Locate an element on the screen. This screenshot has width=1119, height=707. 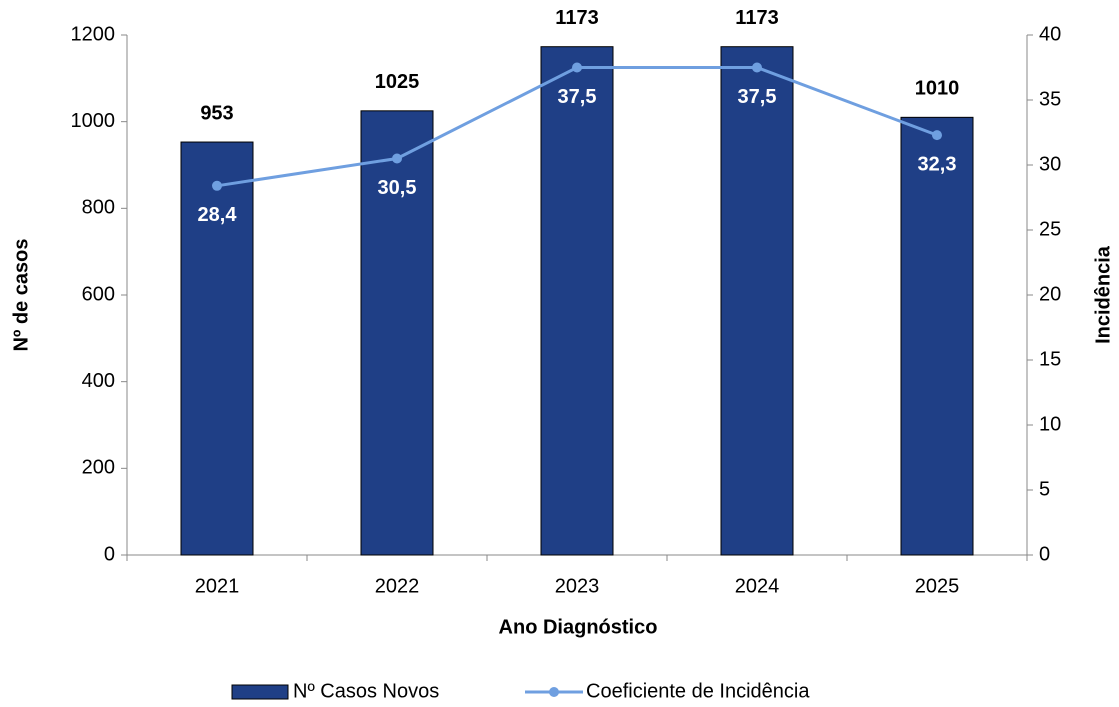
y-tick-label: 0 is located at coordinates (109, 554).